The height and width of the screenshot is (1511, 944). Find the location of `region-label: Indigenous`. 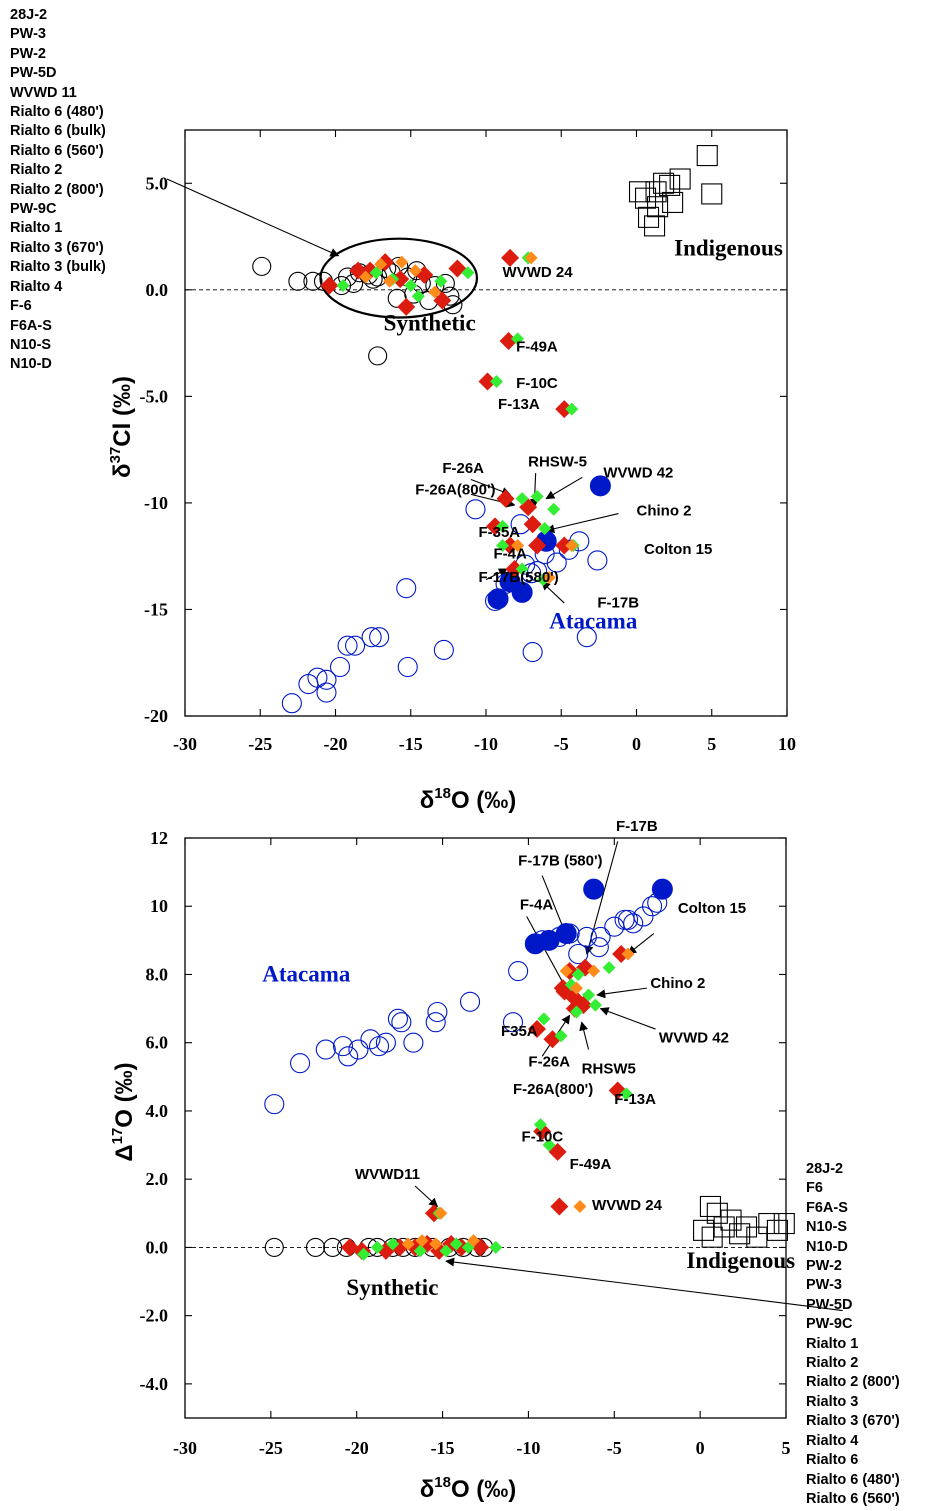

region-label: Indigenous is located at coordinates (740, 1260).